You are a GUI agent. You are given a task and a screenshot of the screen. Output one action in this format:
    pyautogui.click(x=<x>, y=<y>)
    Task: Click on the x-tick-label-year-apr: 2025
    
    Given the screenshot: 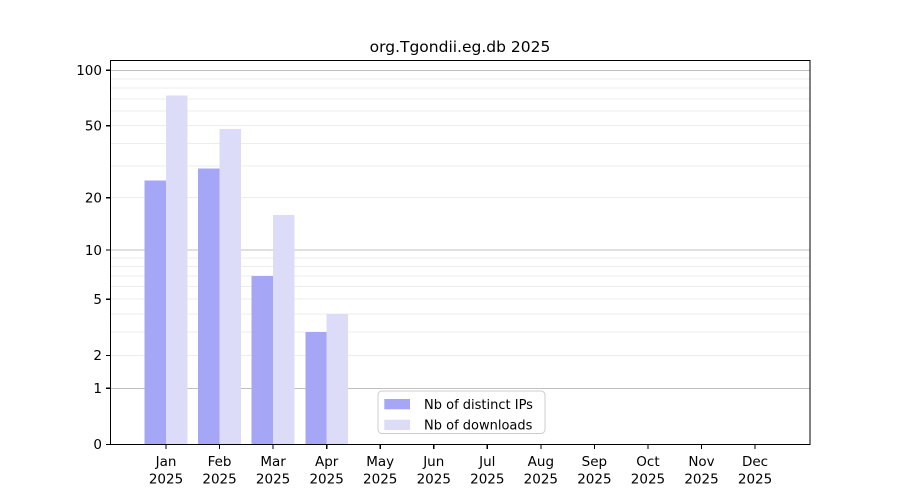 What is the action you would take?
    pyautogui.click(x=326, y=480)
    